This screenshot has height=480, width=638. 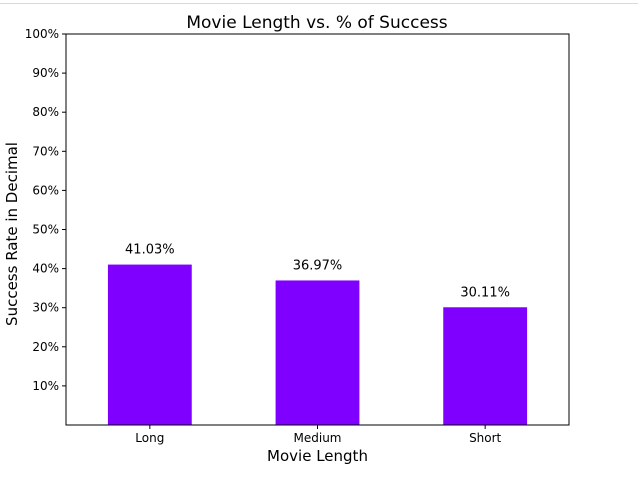 I want to click on x-axis-ticks: Long Medium Short, so click(x=318, y=435).